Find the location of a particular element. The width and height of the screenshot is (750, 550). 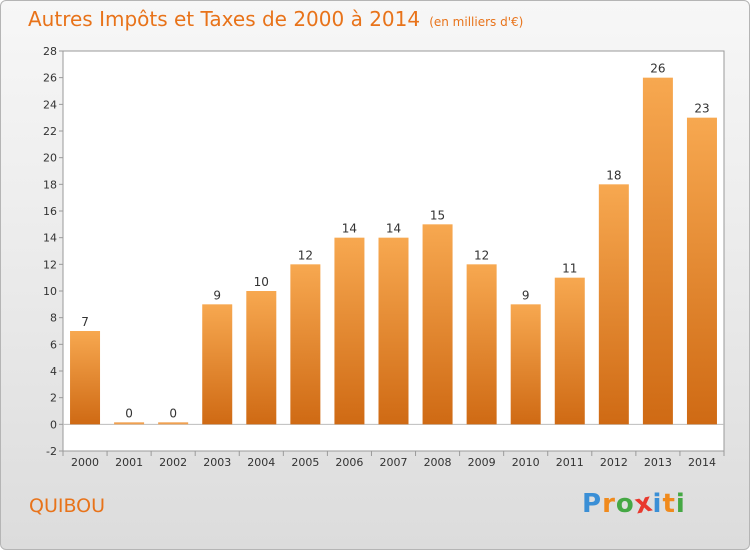

data-label-2000: 7 is located at coordinates (85, 322).